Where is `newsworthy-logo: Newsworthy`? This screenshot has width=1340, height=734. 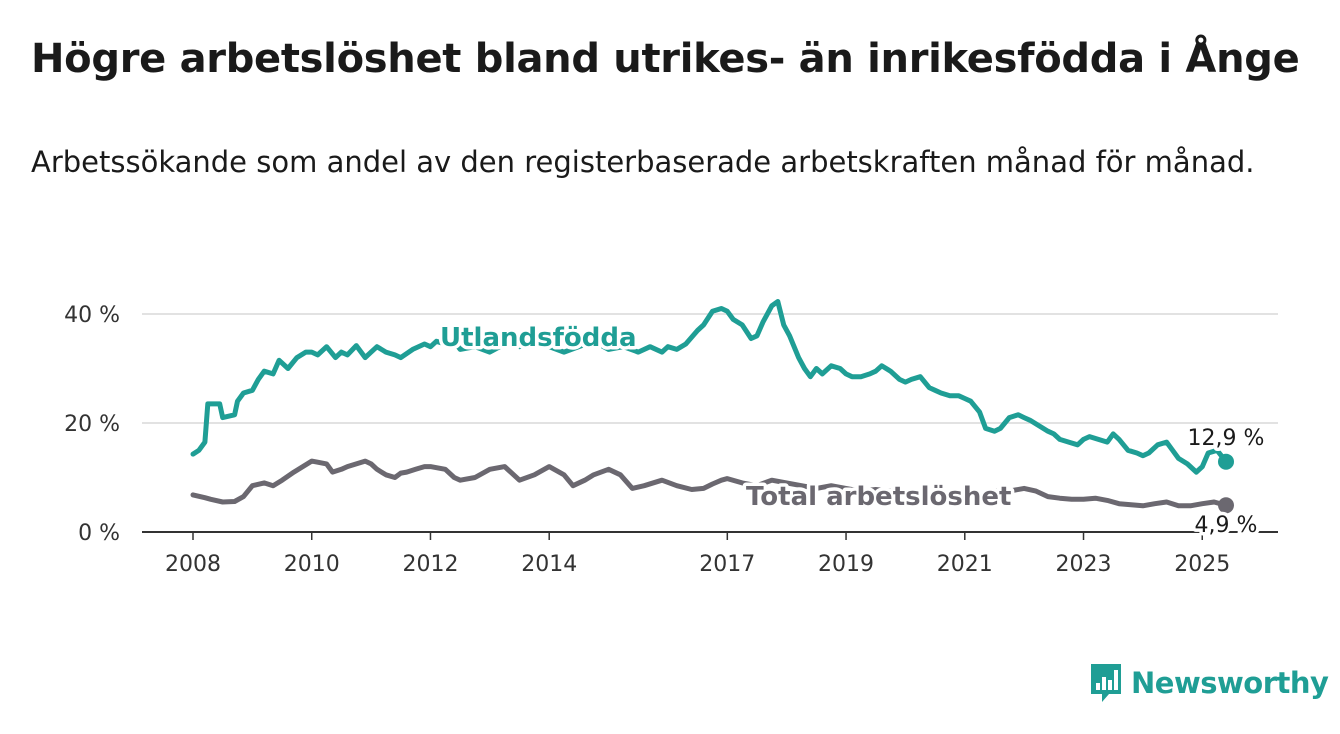
newsworthy-logo: Newsworthy is located at coordinates (1209, 683).